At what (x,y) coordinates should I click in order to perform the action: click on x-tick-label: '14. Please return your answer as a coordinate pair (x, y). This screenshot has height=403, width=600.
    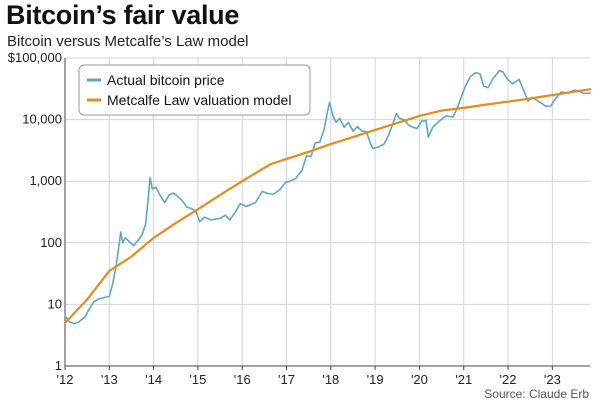
    Looking at the image, I should click on (153, 379).